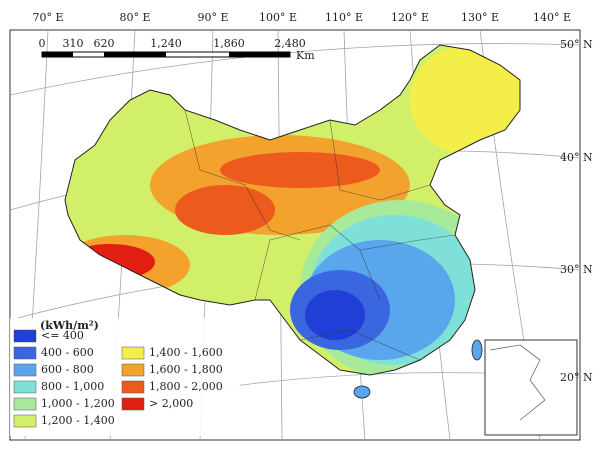 Image resolution: width=600 pixels, height=450 pixels. Describe the element at coordinates (212, 17) in the screenshot. I see `longitude-label: 90° E` at that location.